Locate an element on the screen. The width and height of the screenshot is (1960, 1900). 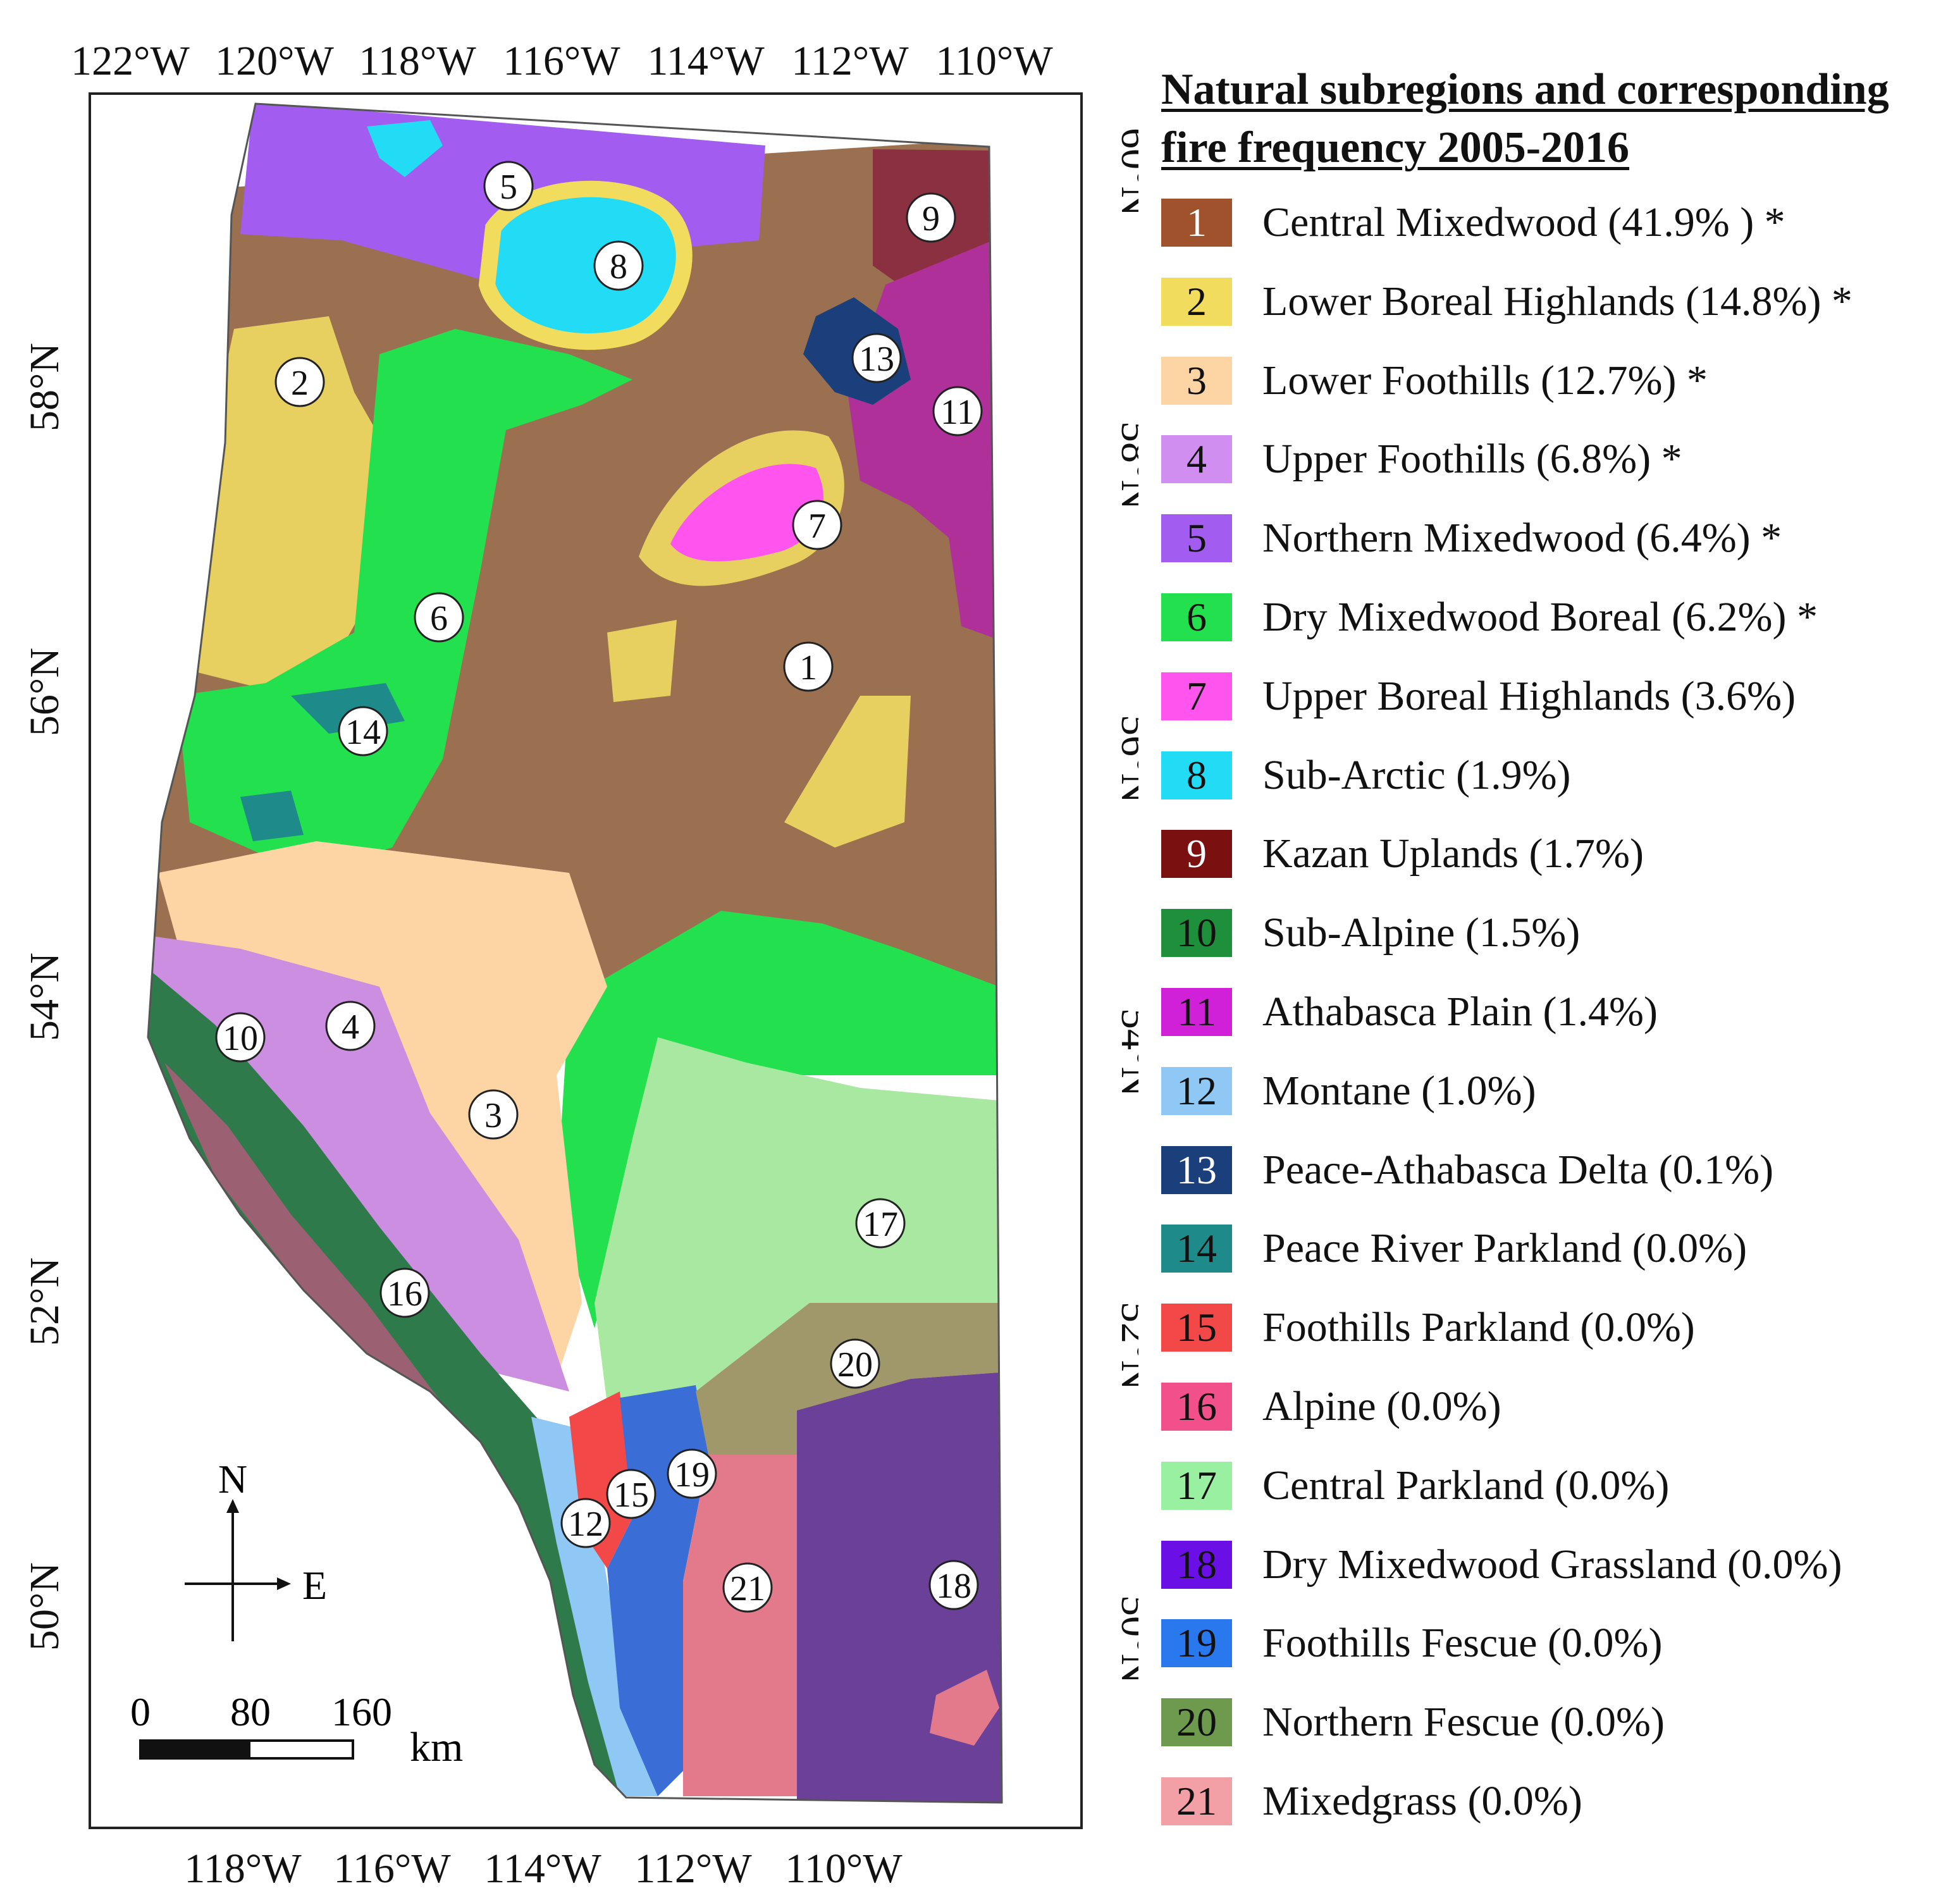
legend-swatch: 12 is located at coordinates (1196, 1090).